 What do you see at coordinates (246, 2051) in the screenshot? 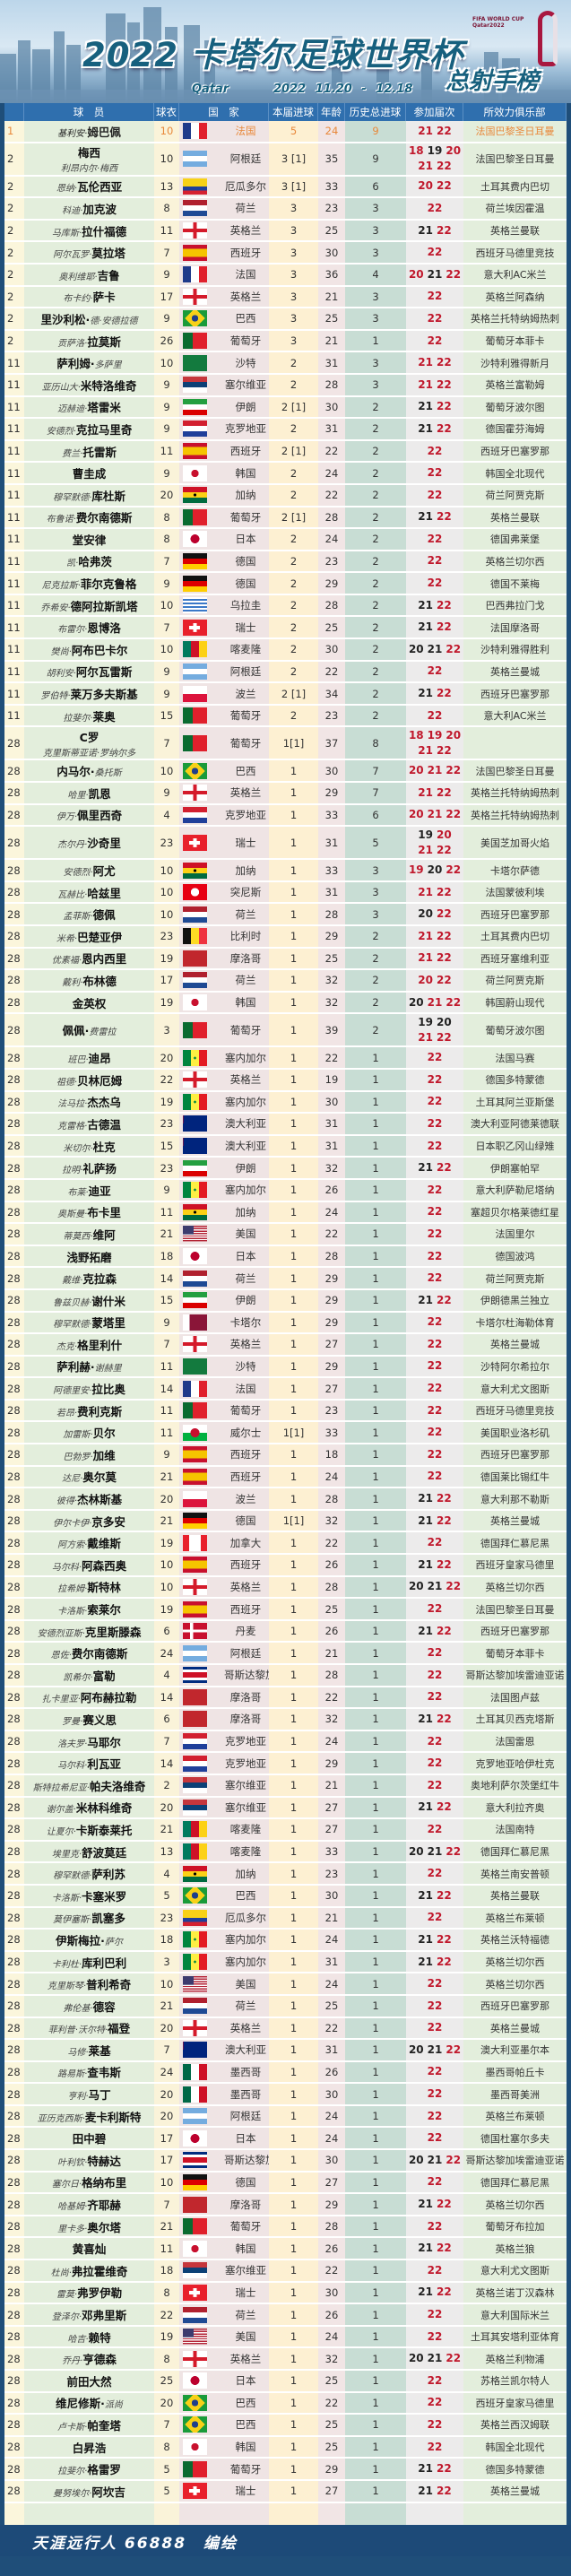
I see `country-cell: 澳大利亚` at bounding box center [246, 2051].